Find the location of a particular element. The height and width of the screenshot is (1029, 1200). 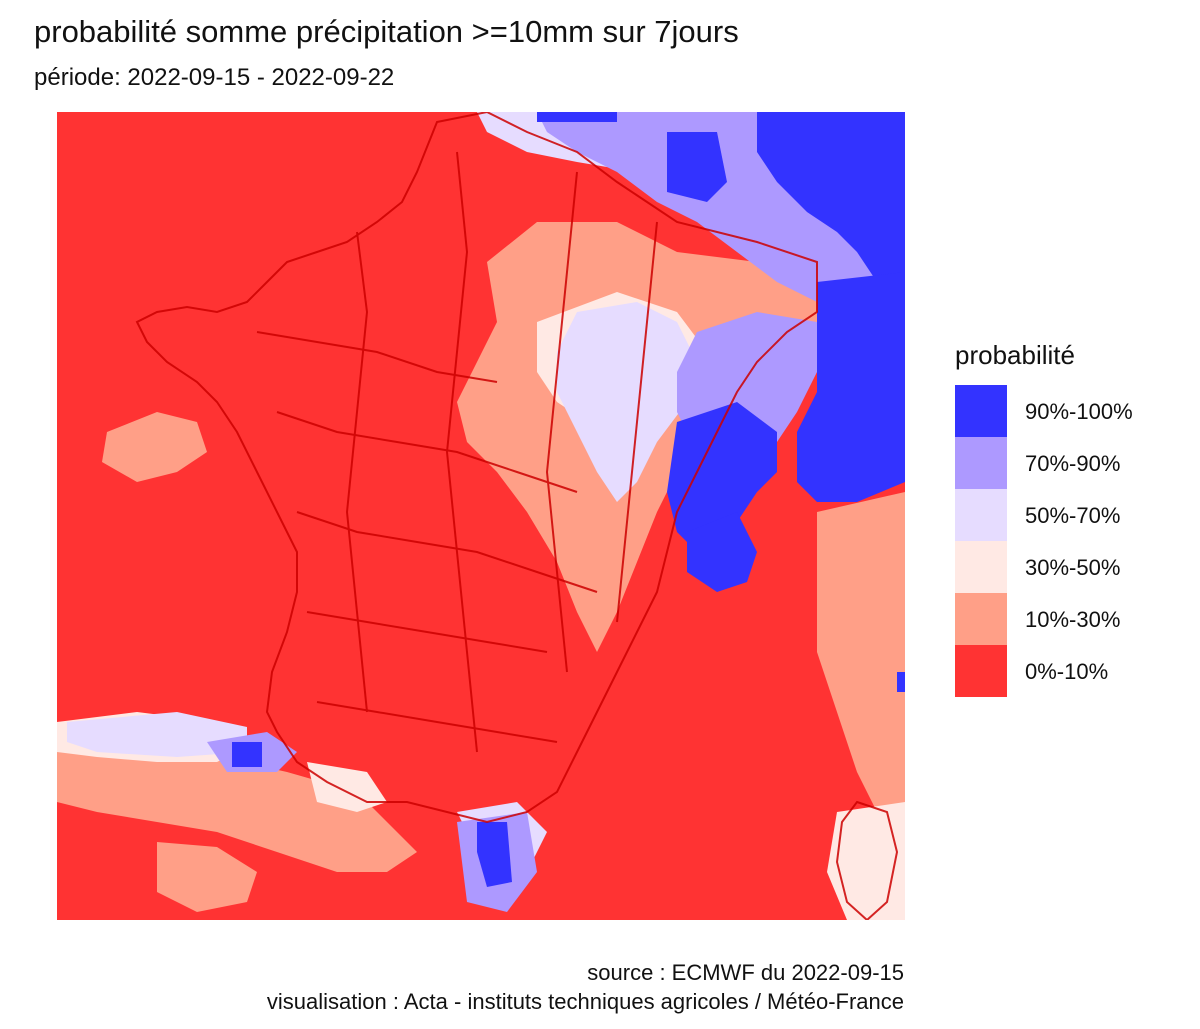

area-rhone-lower is located at coordinates (722, 552).